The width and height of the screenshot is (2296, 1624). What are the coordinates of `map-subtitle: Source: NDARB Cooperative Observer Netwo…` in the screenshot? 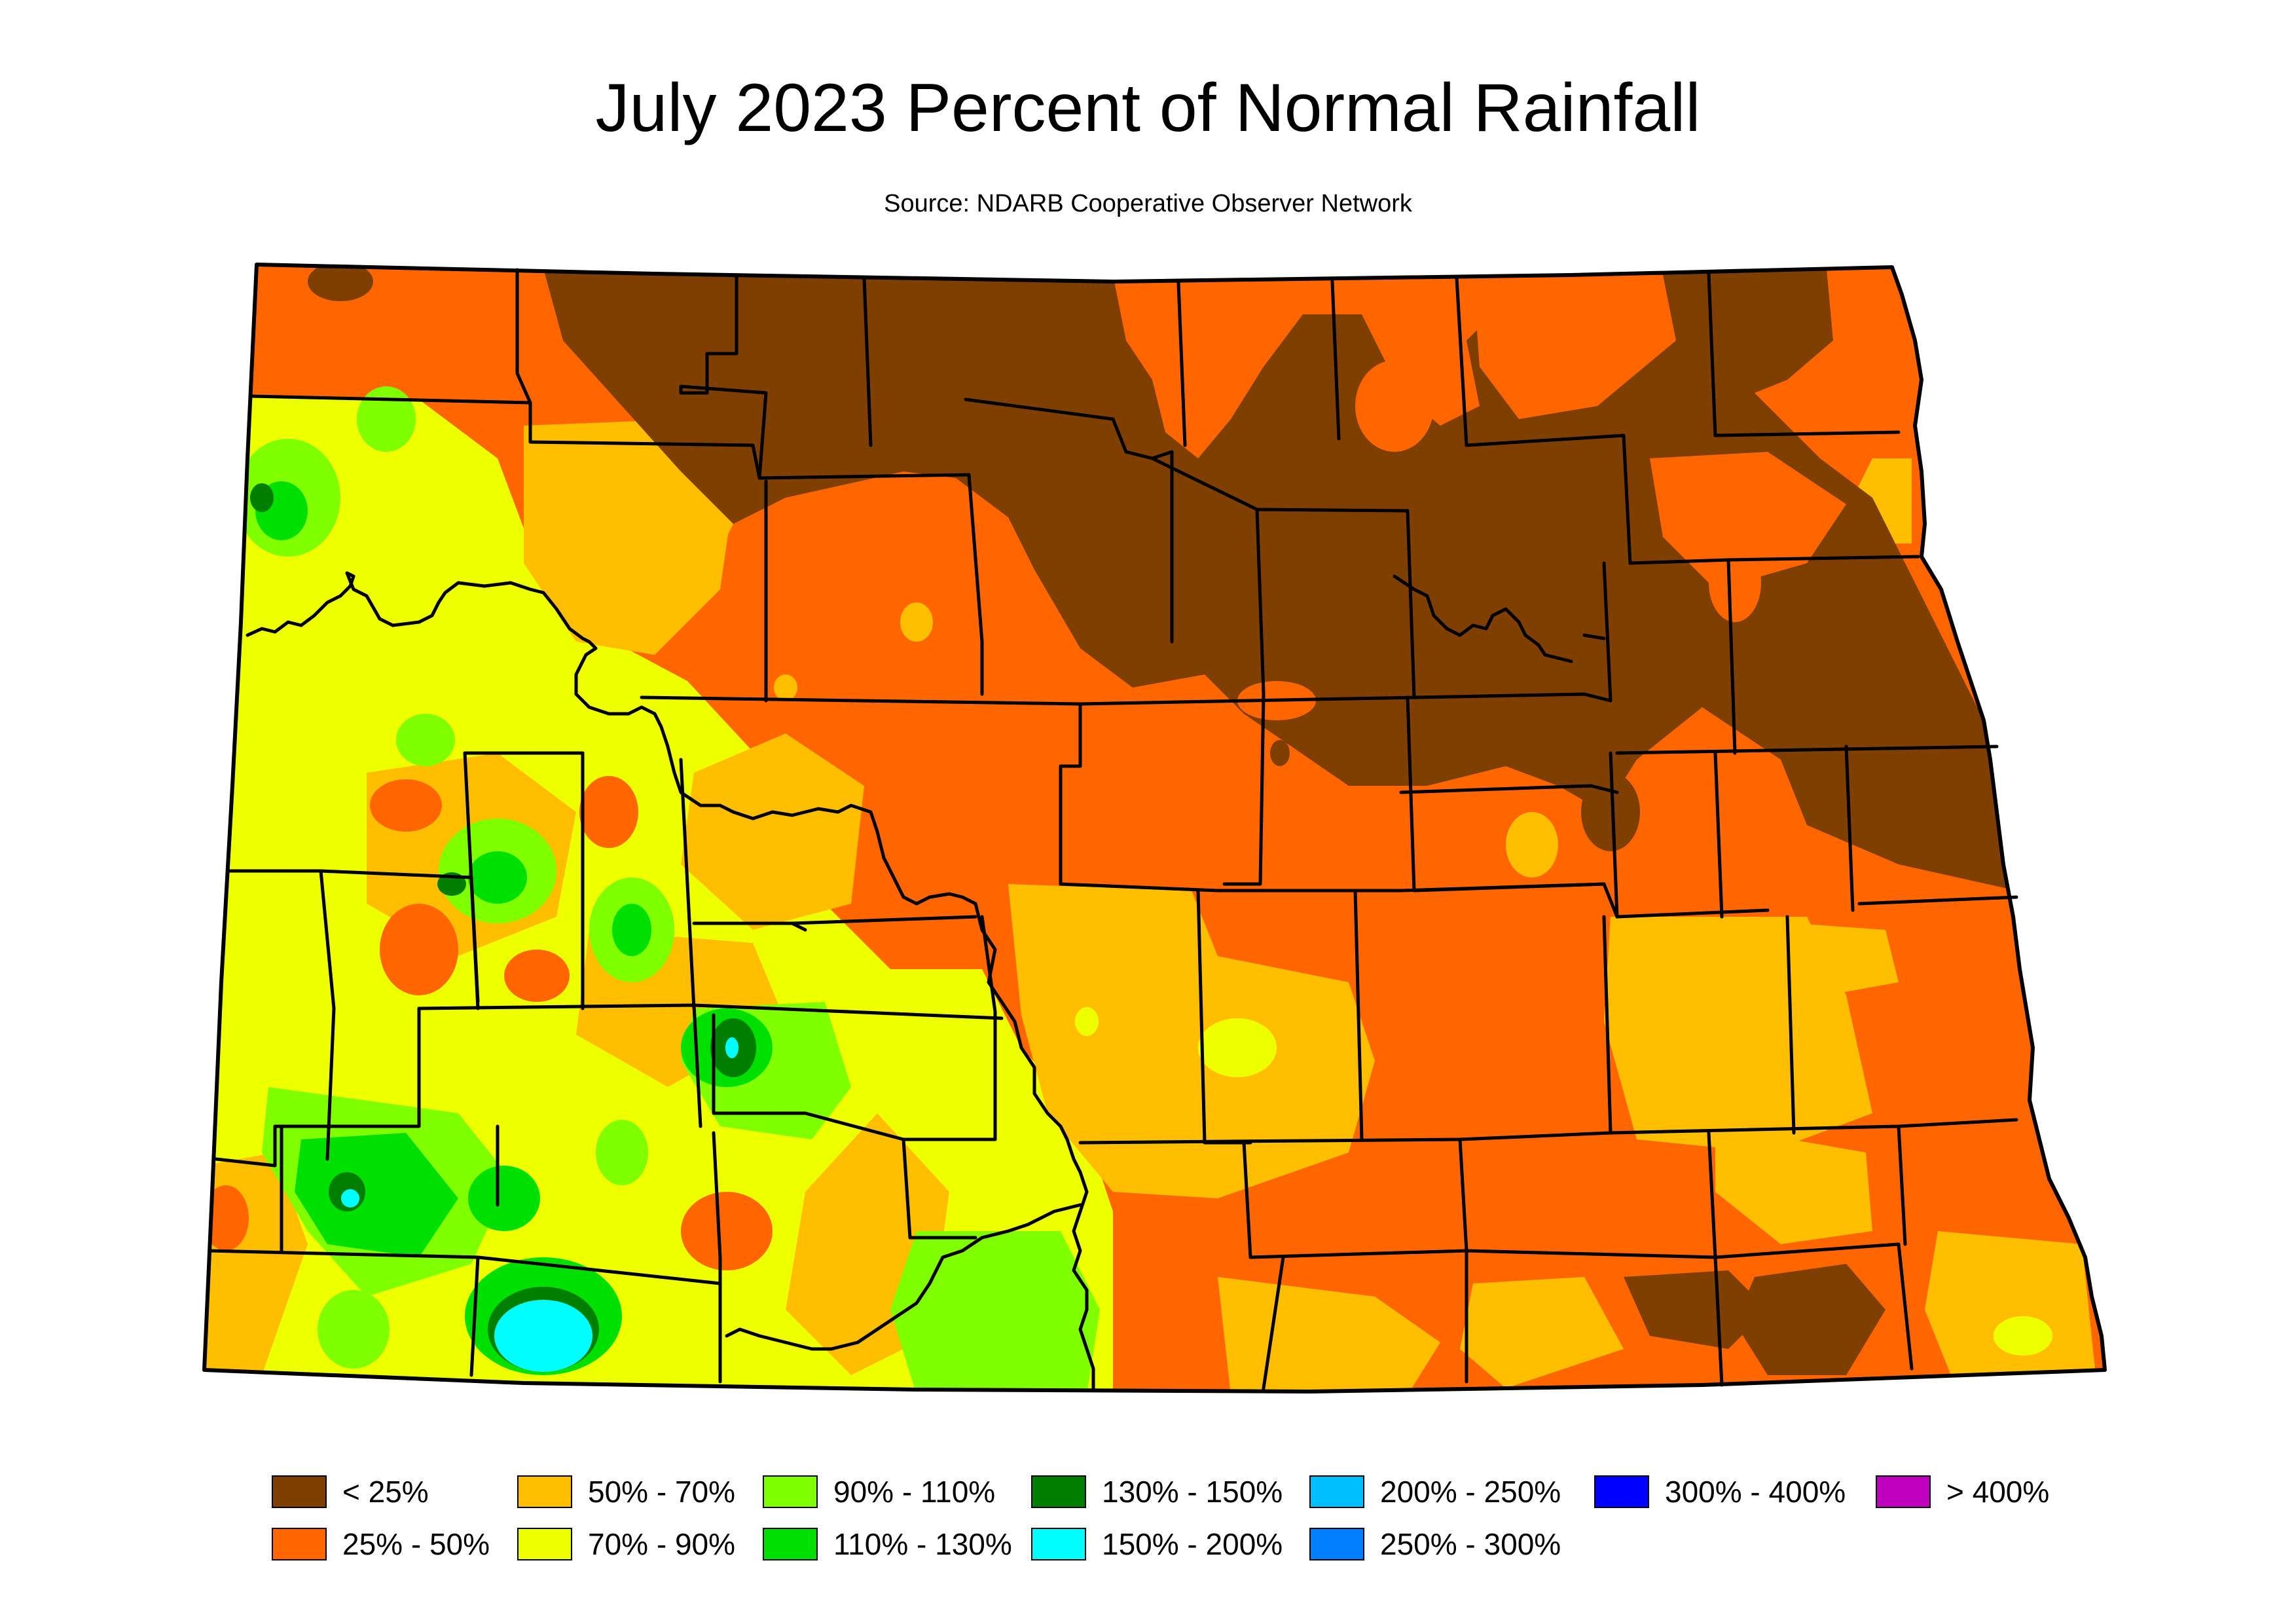 It's located at (1148, 203).